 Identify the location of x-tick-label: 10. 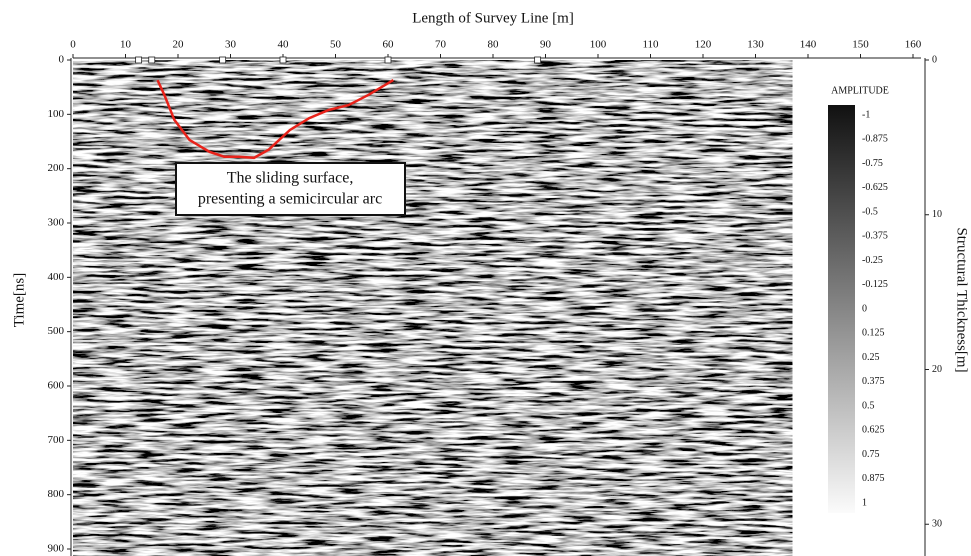
(126, 45).